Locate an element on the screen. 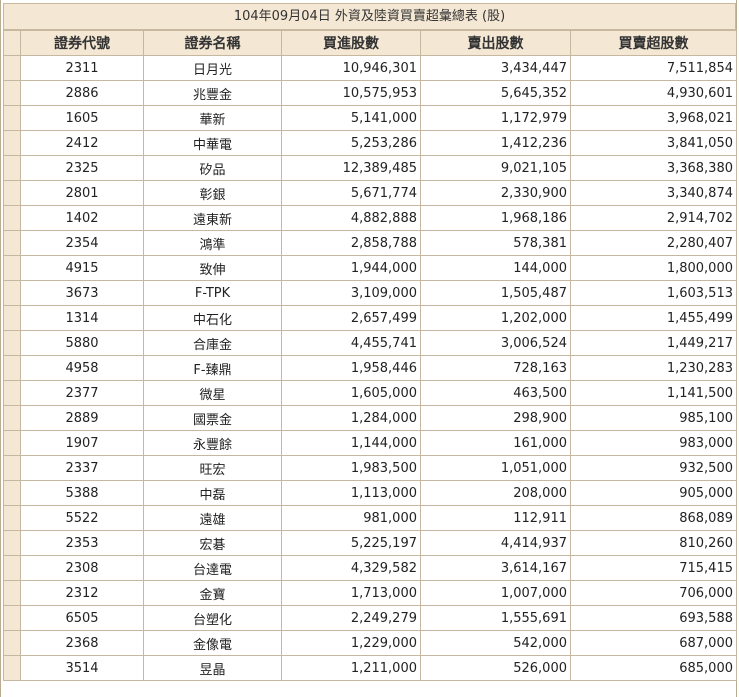  table-row: 2308 台達電 4,329,582 3,614,167 715,415 is located at coordinates (370, 568).